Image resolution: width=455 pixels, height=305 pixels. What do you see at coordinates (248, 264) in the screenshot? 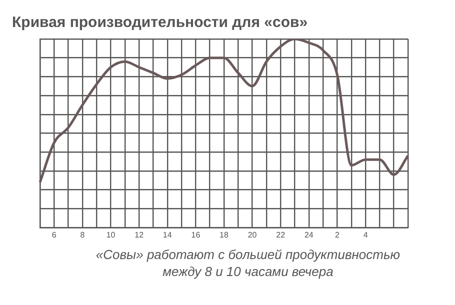
I see `text: «Совы» работают с большей продуктивностью между 8 и 10 часами вечера` at bounding box center [248, 264].